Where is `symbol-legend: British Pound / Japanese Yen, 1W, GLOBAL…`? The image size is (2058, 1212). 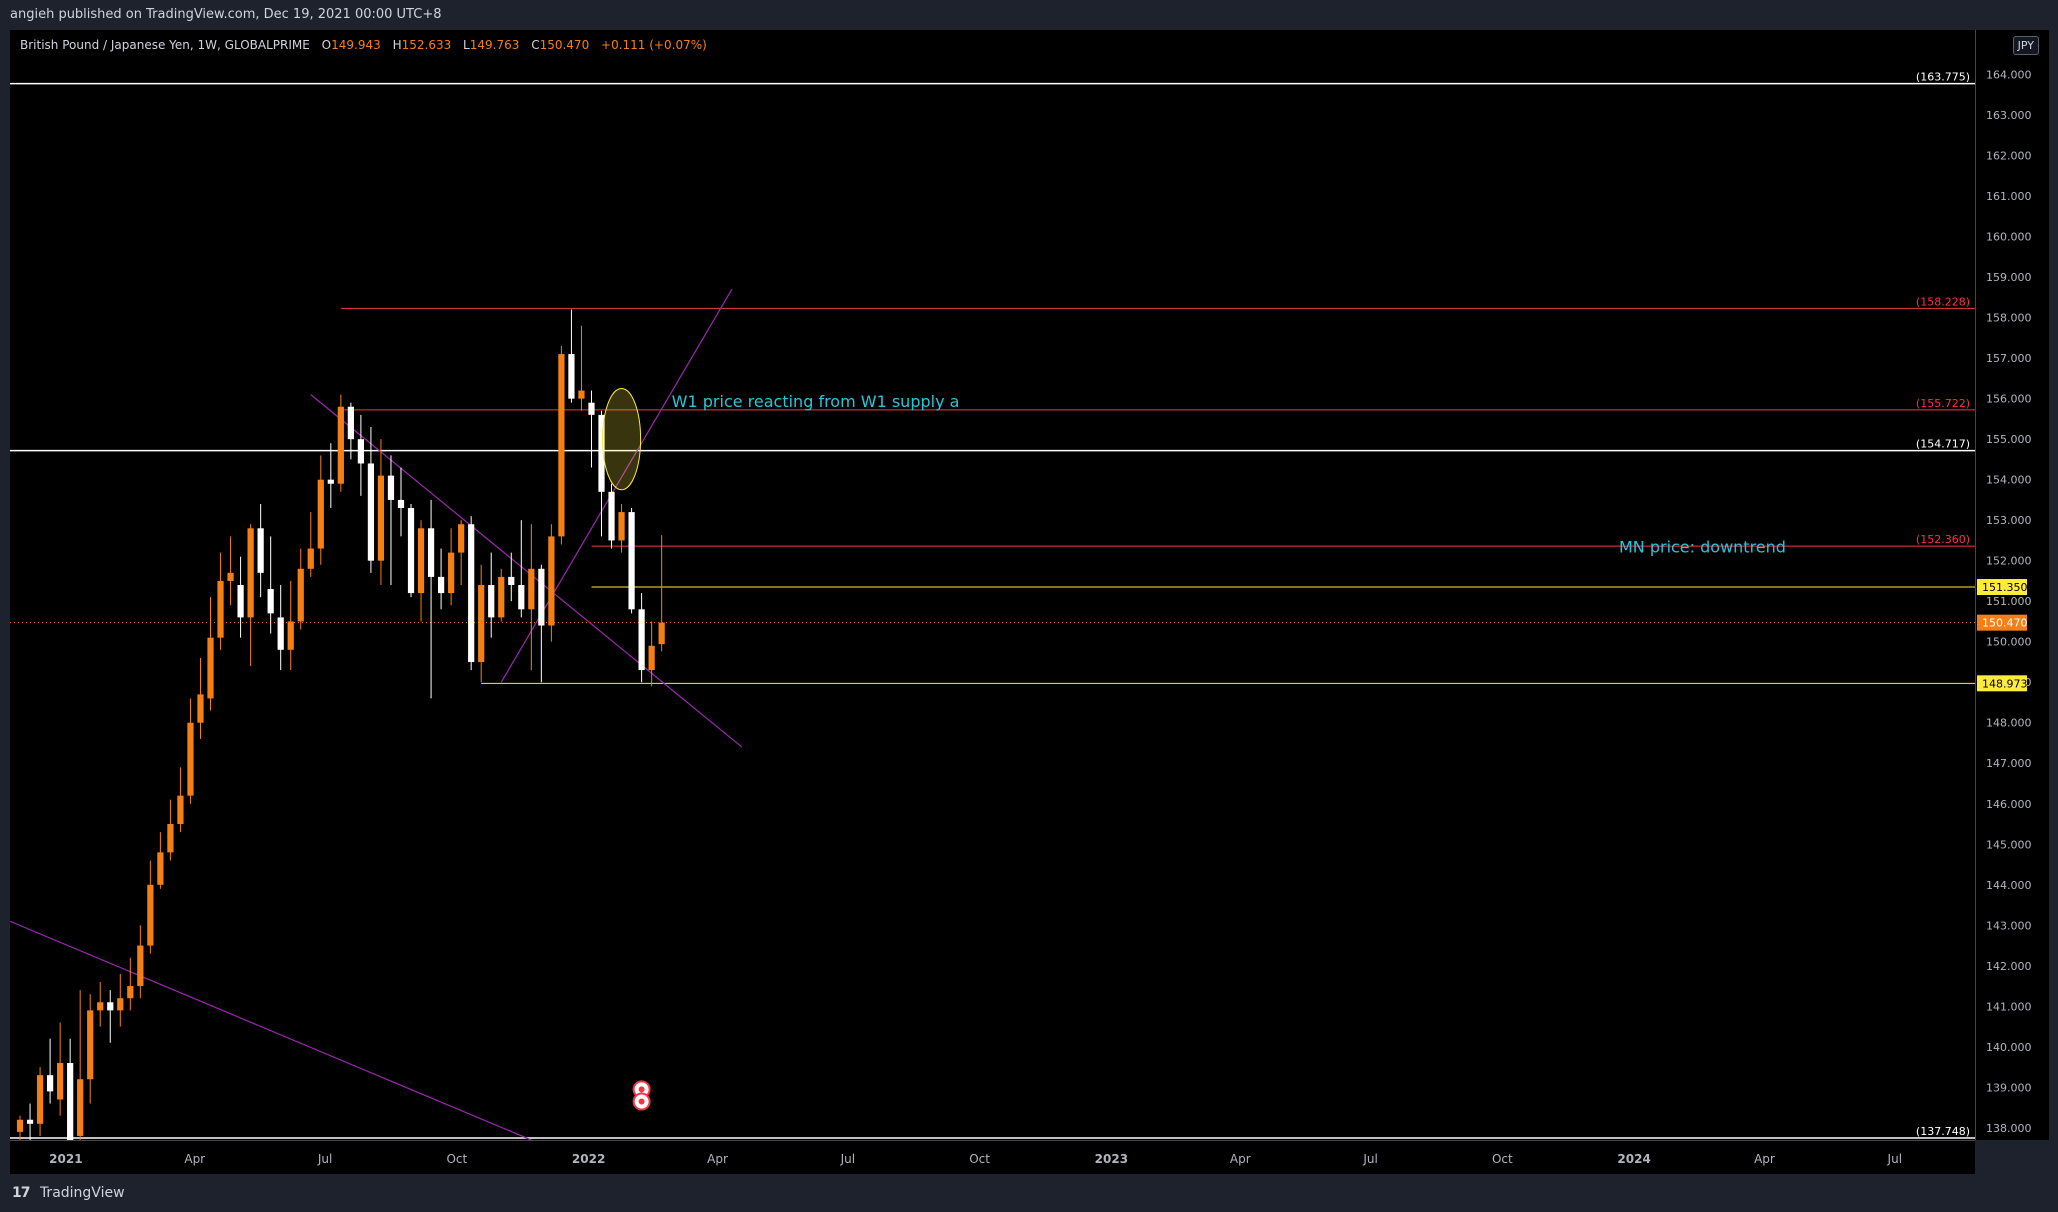 symbol-legend: British Pound / Japanese Yen, 1W, GLOBAL… is located at coordinates (363, 45).